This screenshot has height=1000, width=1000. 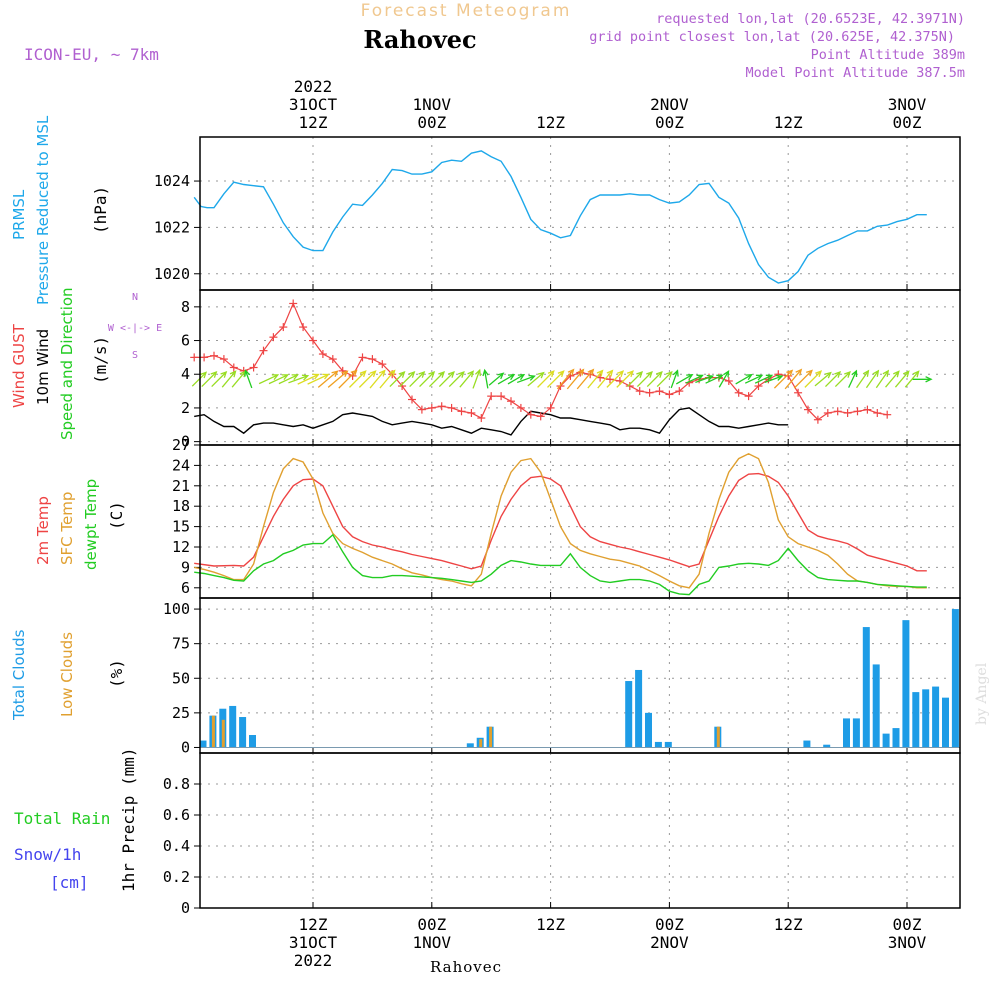 What do you see at coordinates (181, 486) in the screenshot?
I see `y-tick-label: 21` at bounding box center [181, 486].